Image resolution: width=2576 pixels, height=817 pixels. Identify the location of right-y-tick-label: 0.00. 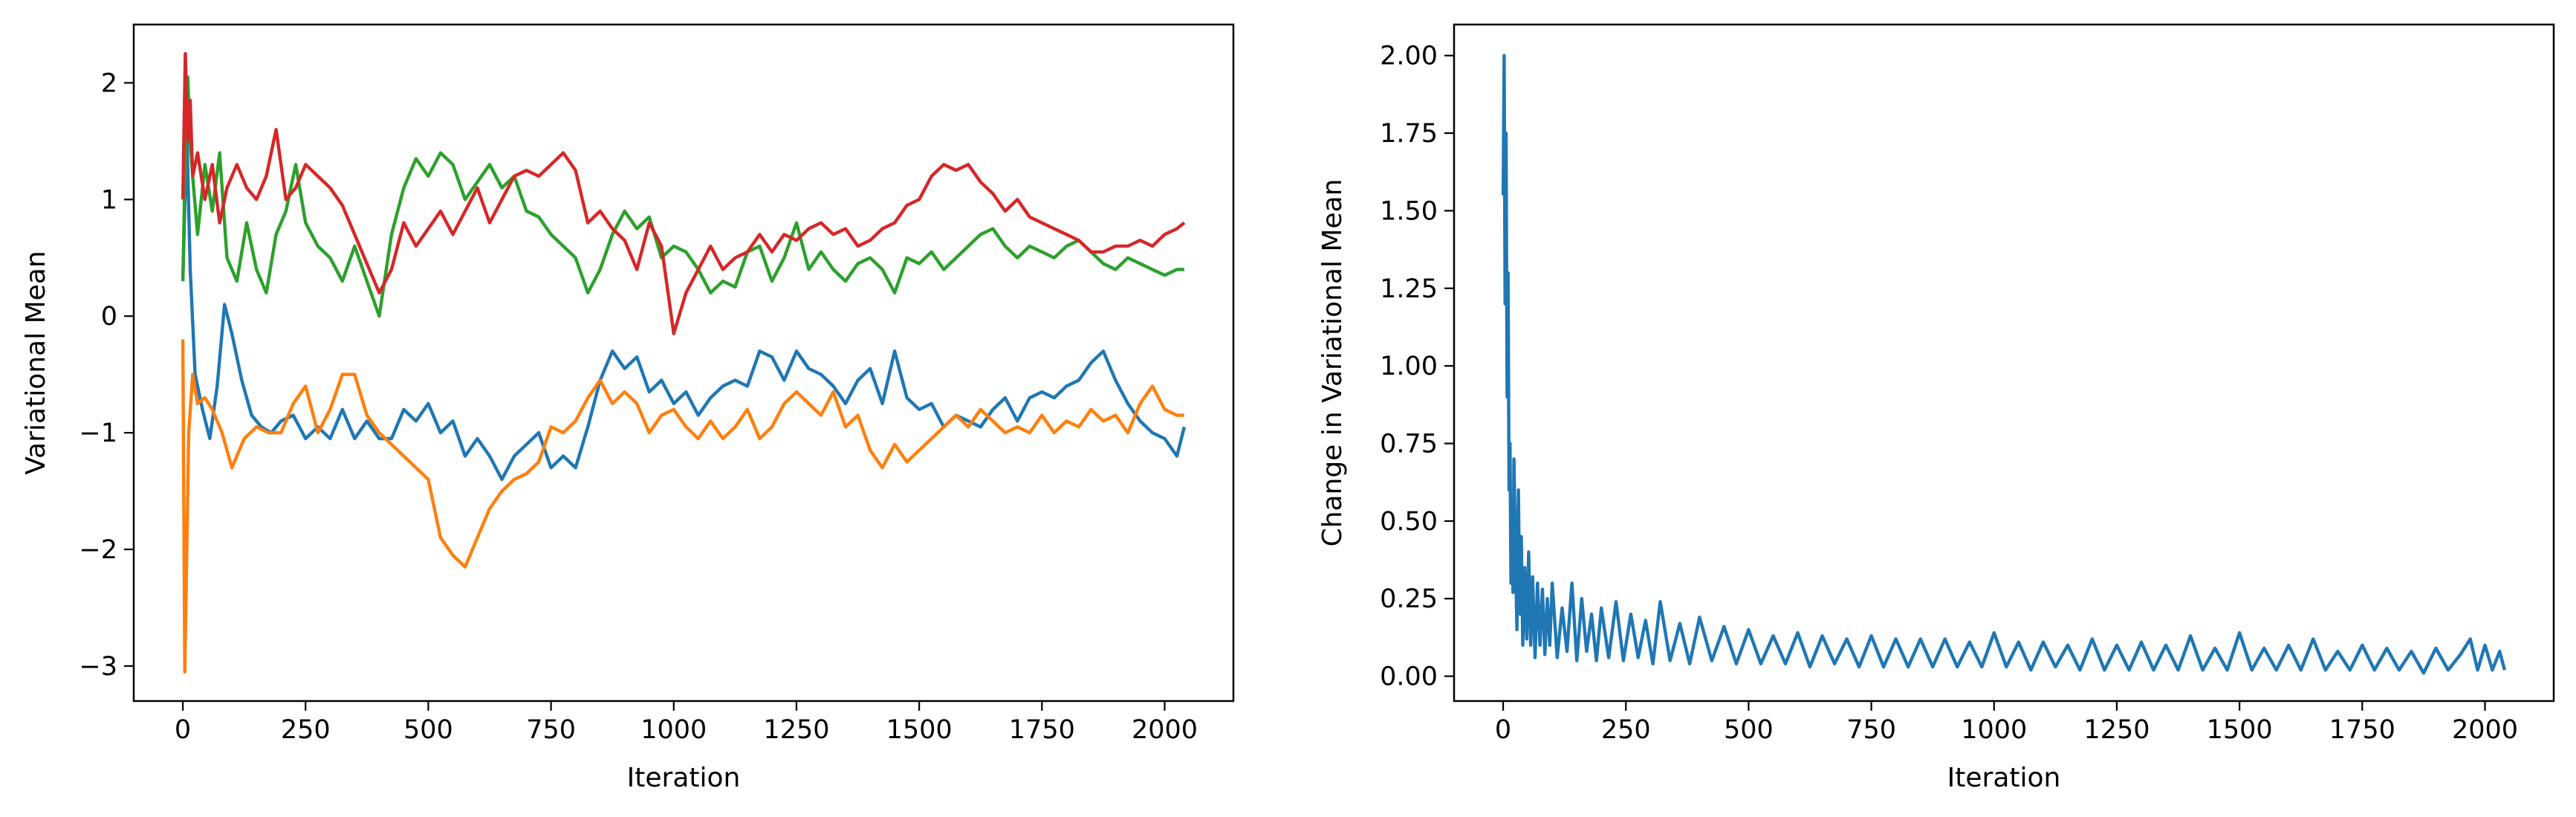
(1409, 677).